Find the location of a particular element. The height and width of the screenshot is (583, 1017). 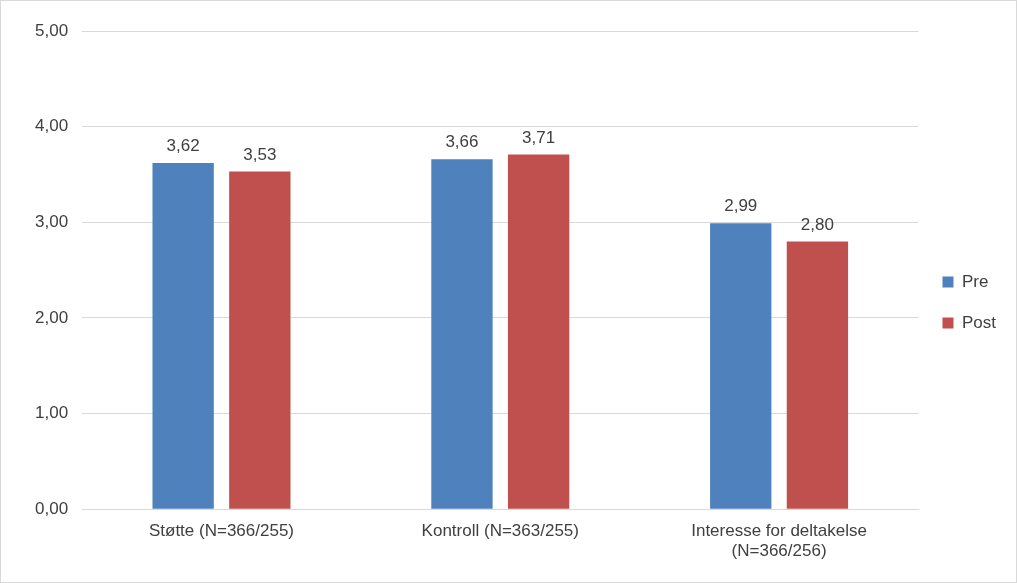

data-label: 3,53 is located at coordinates (260, 154).